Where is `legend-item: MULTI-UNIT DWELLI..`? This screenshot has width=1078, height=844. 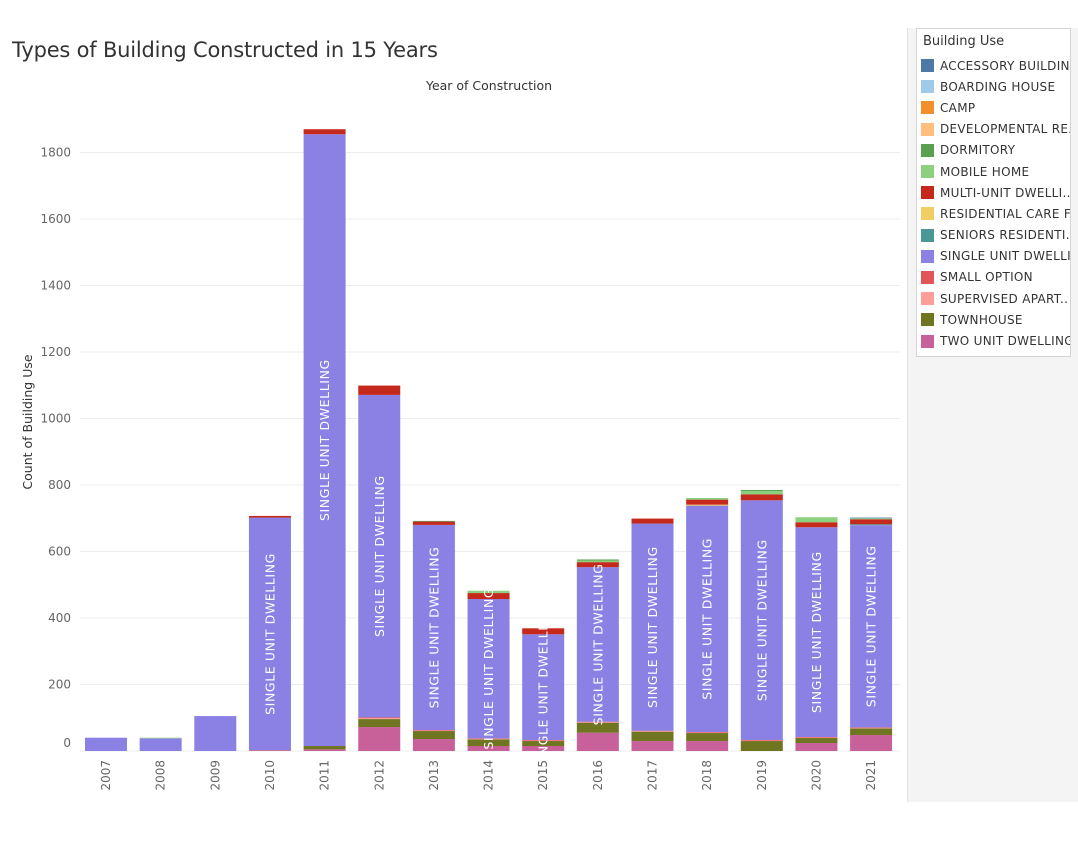
legend-item: MULTI-UNIT DWELLI.. is located at coordinates (993, 192).